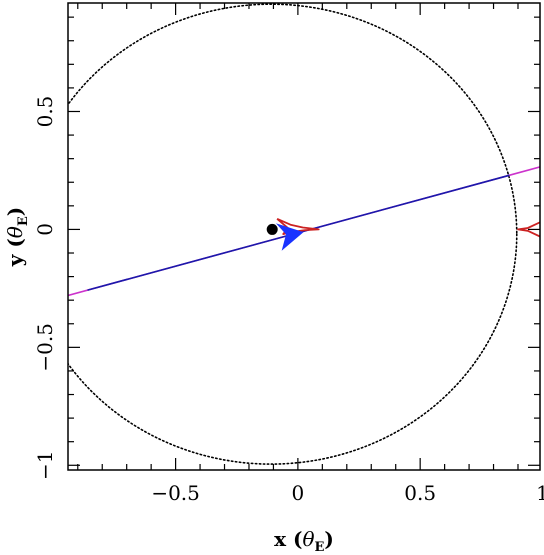 This screenshot has width=544, height=555. Describe the element at coordinates (298, 493) in the screenshot. I see `x-tick-label: 0` at that location.